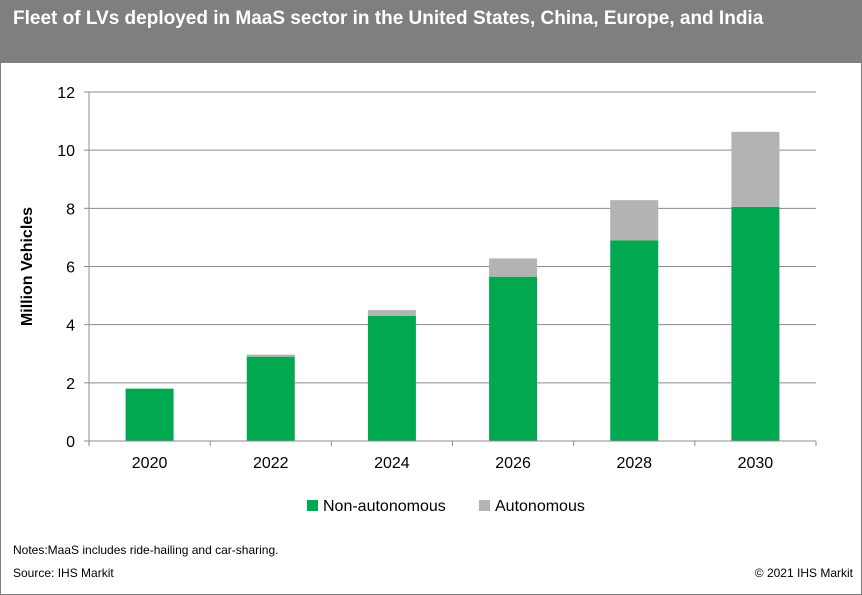 The image size is (862, 595). I want to click on bar-non-autonomous-2020, so click(149, 414).